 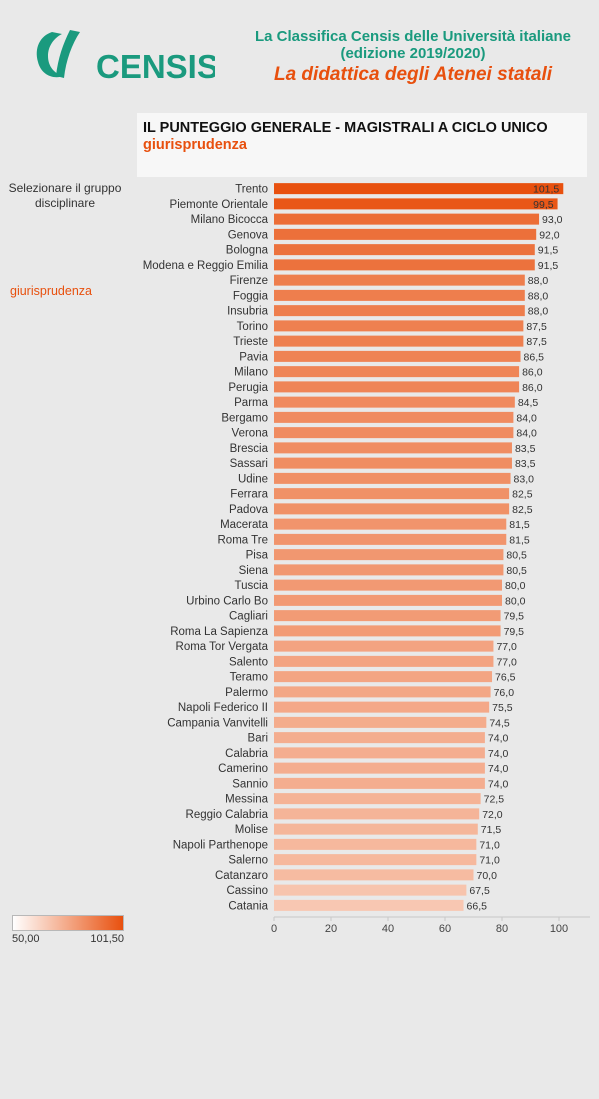 I want to click on x-tick-label: 100, so click(x=559, y=929).